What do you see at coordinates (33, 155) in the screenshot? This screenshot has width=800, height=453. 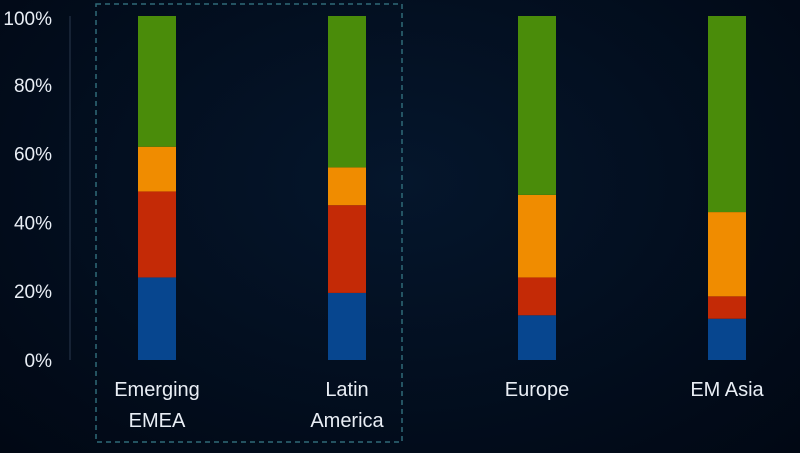 I see `y-tick-label: 60%` at bounding box center [33, 155].